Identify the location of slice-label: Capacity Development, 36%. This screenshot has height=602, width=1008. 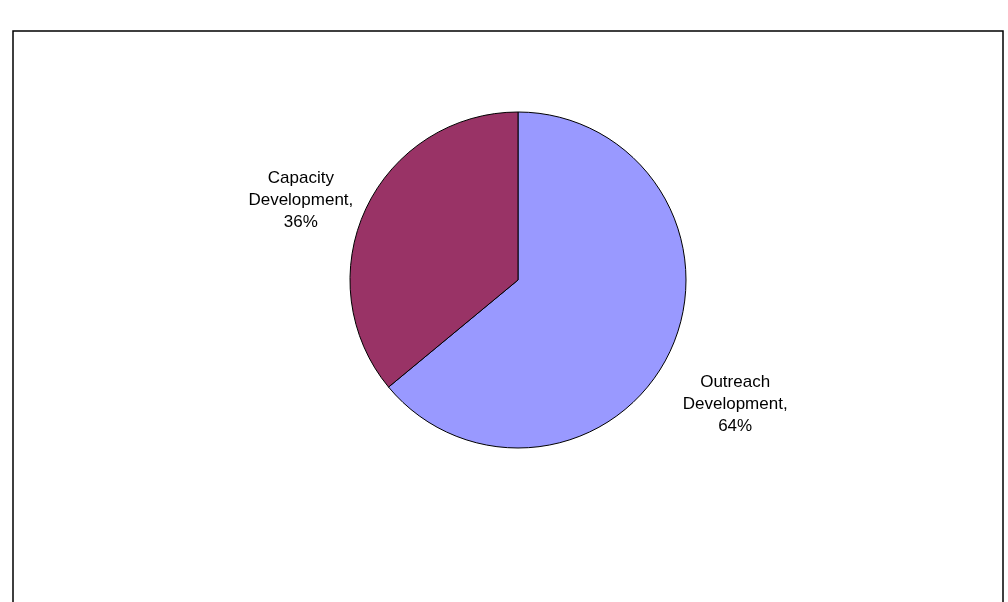
(301, 199).